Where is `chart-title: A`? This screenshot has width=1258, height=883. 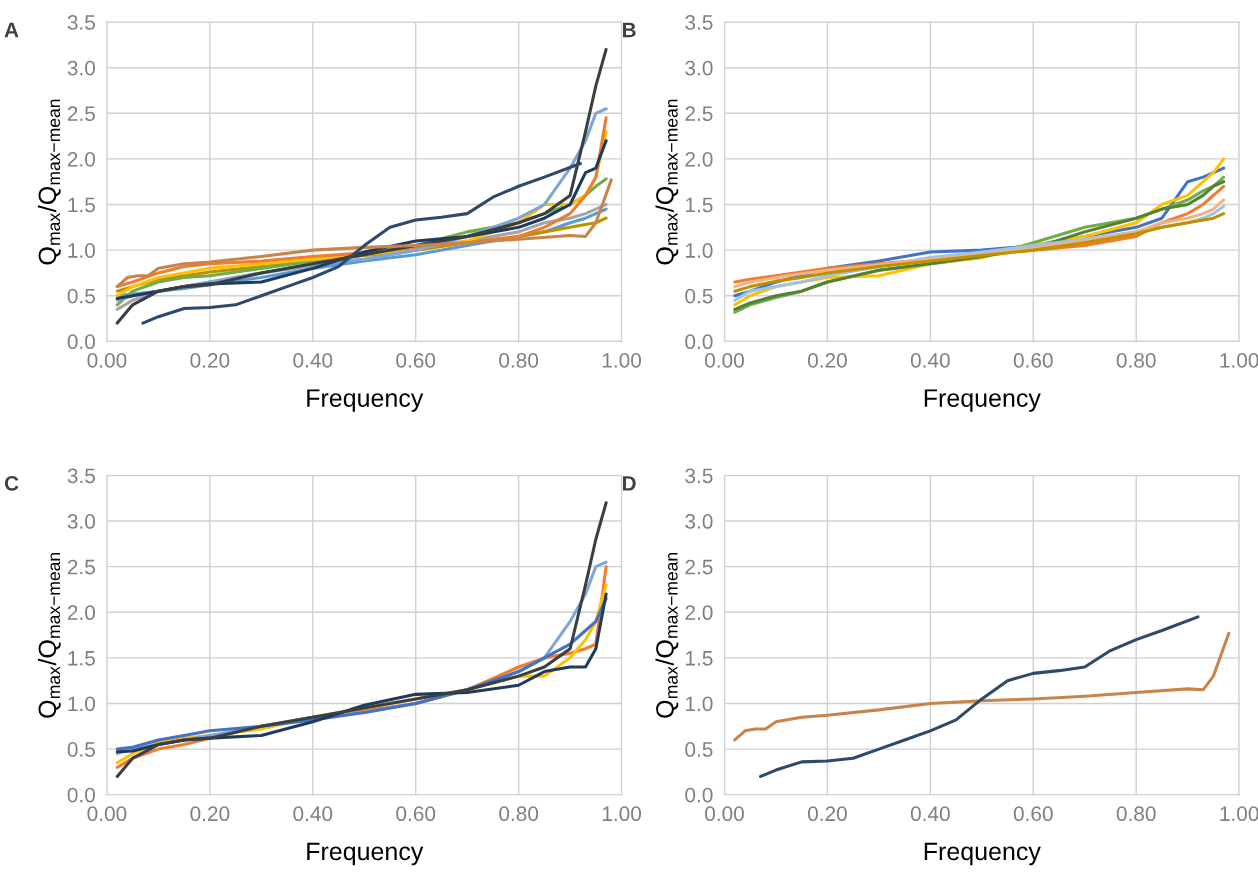
chart-title: A is located at coordinates (11, 30).